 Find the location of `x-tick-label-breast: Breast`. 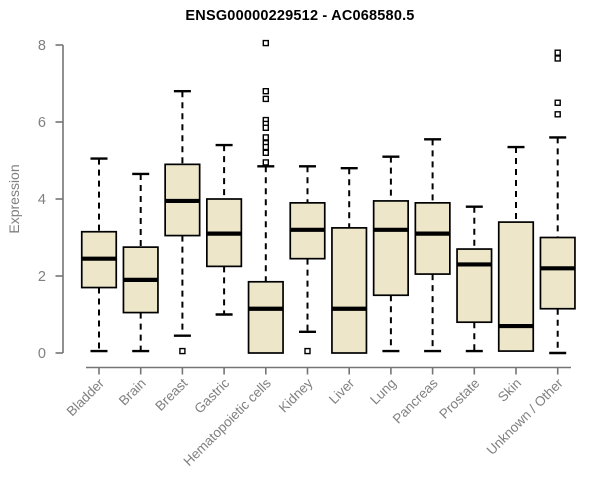

x-tick-label-breast: Breast is located at coordinates (171, 394).